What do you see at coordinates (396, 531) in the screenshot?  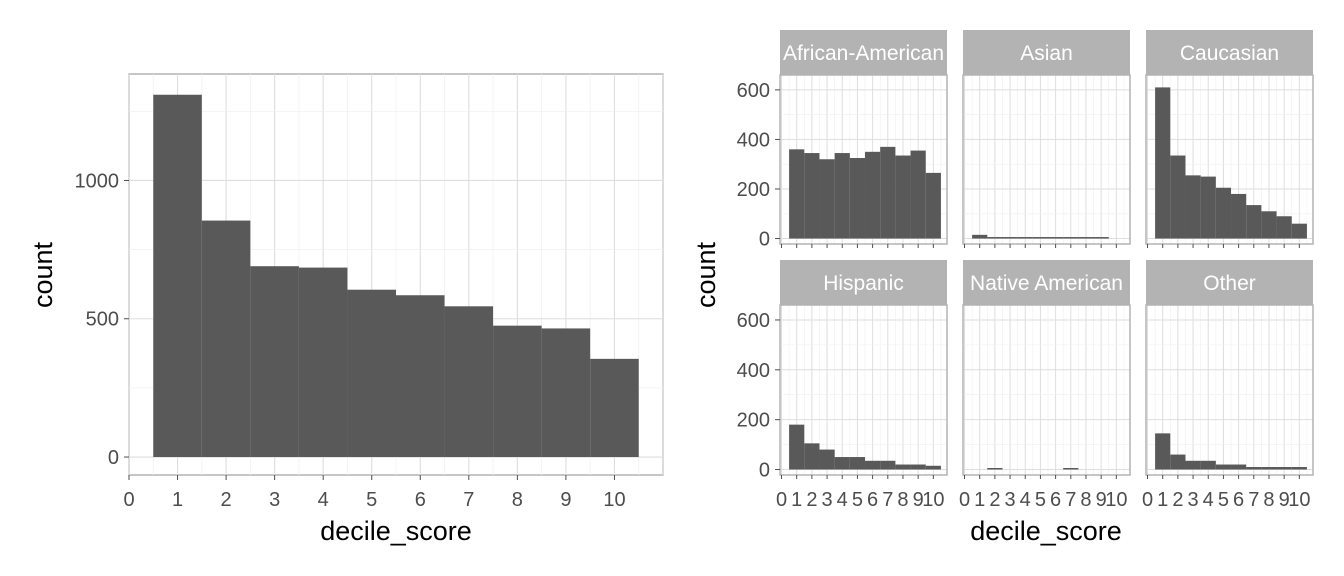 I see `x-axis-title: decile_score` at bounding box center [396, 531].